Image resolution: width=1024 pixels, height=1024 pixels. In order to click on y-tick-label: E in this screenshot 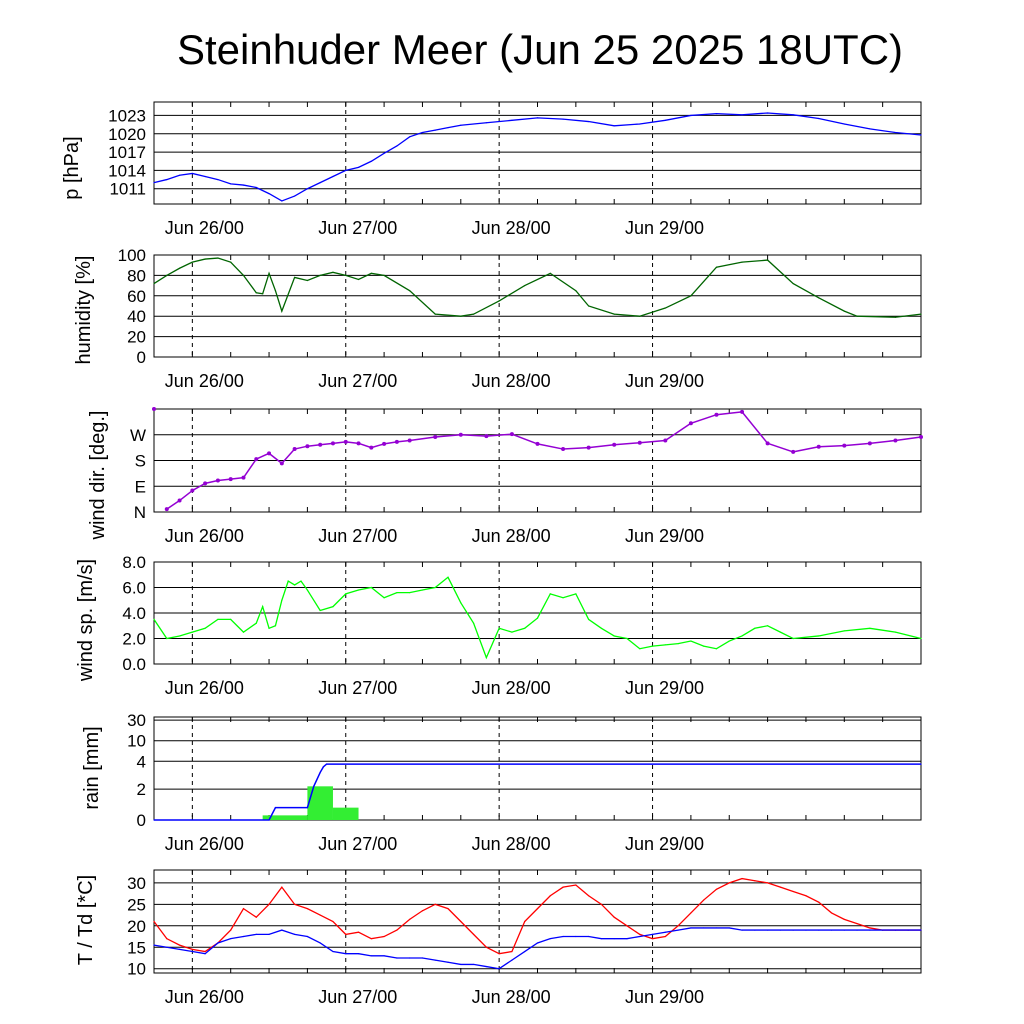, I will do `click(140, 486)`.